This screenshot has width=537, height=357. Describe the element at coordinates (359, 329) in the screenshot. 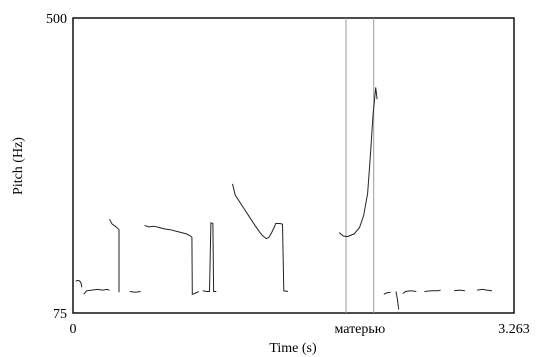

I see `interval-label: матерью` at that location.